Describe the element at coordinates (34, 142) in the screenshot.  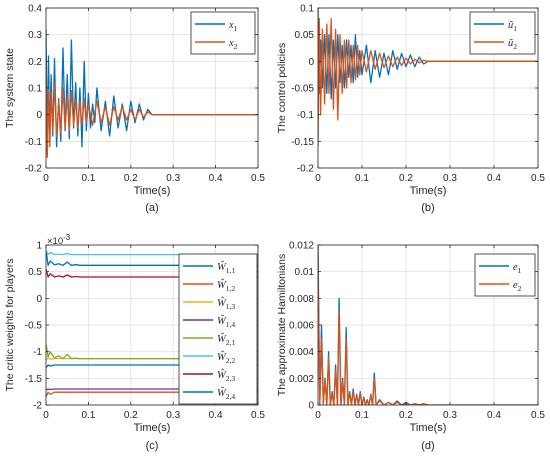
I see `y-tick-label: -0.1` at that location.